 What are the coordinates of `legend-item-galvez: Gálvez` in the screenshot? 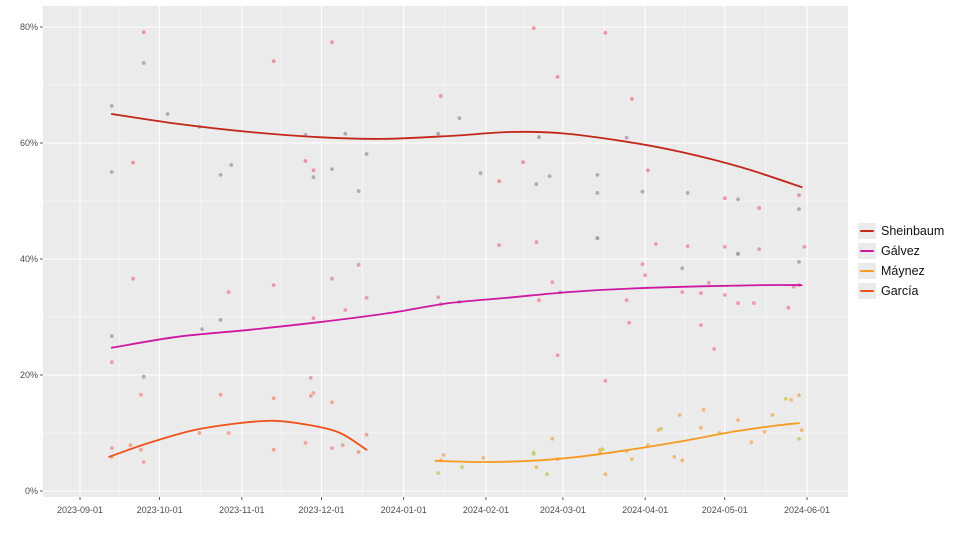 It's located at (901, 251).